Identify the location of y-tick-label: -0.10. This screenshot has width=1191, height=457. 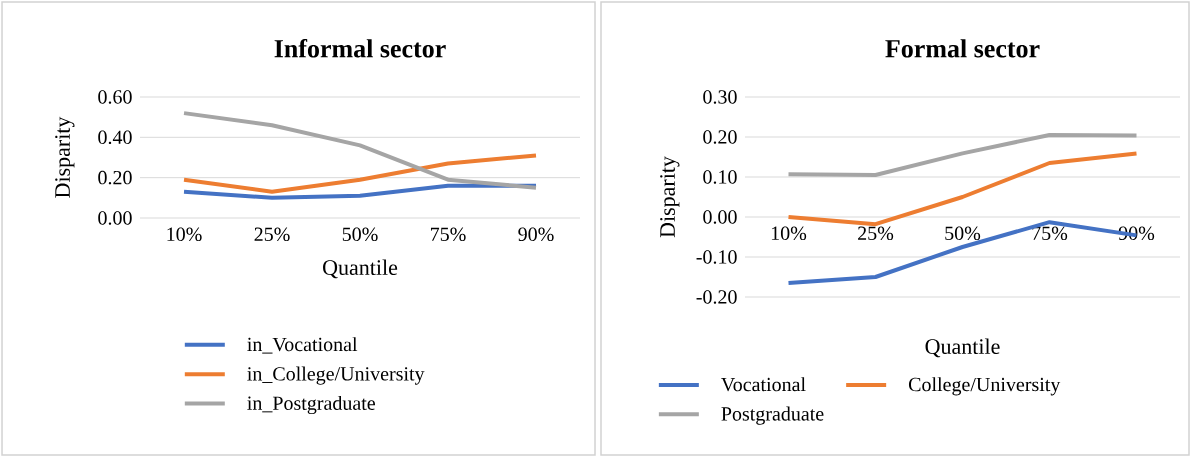
(716, 257).